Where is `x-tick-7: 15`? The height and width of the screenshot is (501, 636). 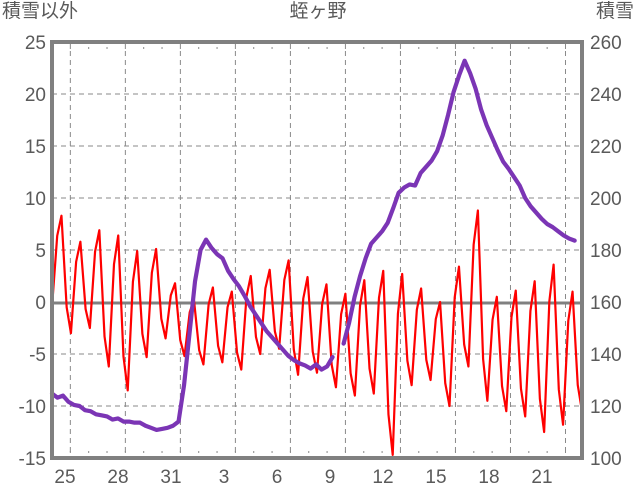 x-tick-7: 15 is located at coordinates (436, 477).